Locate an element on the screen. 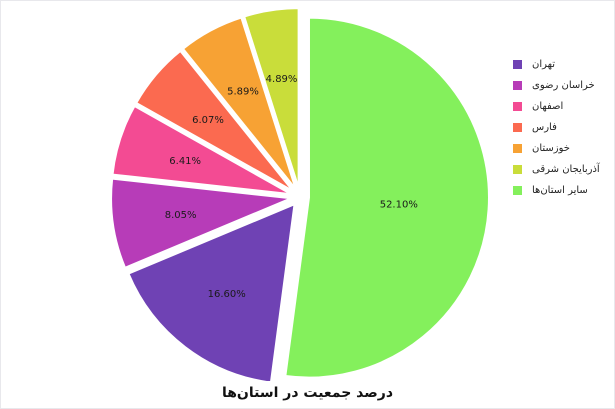 This screenshot has width=615, height=409. legend-label: خوزستان is located at coordinates (551, 148).